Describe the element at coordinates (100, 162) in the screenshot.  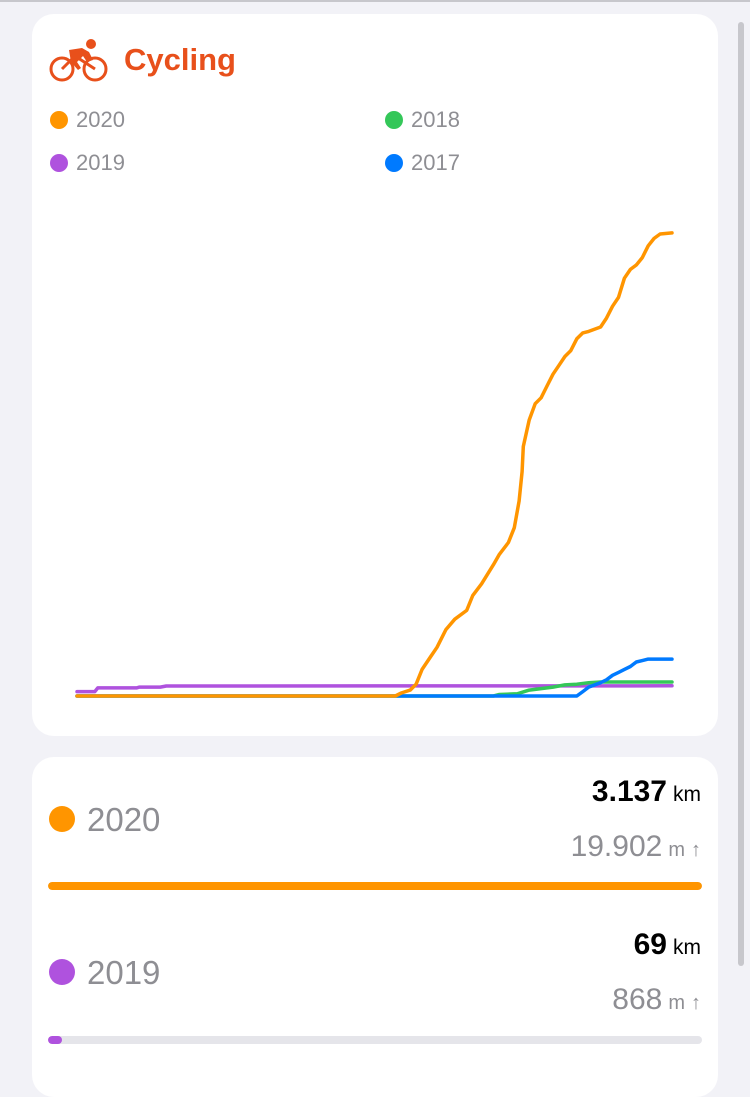
I see `legend-label: 2019` at that location.